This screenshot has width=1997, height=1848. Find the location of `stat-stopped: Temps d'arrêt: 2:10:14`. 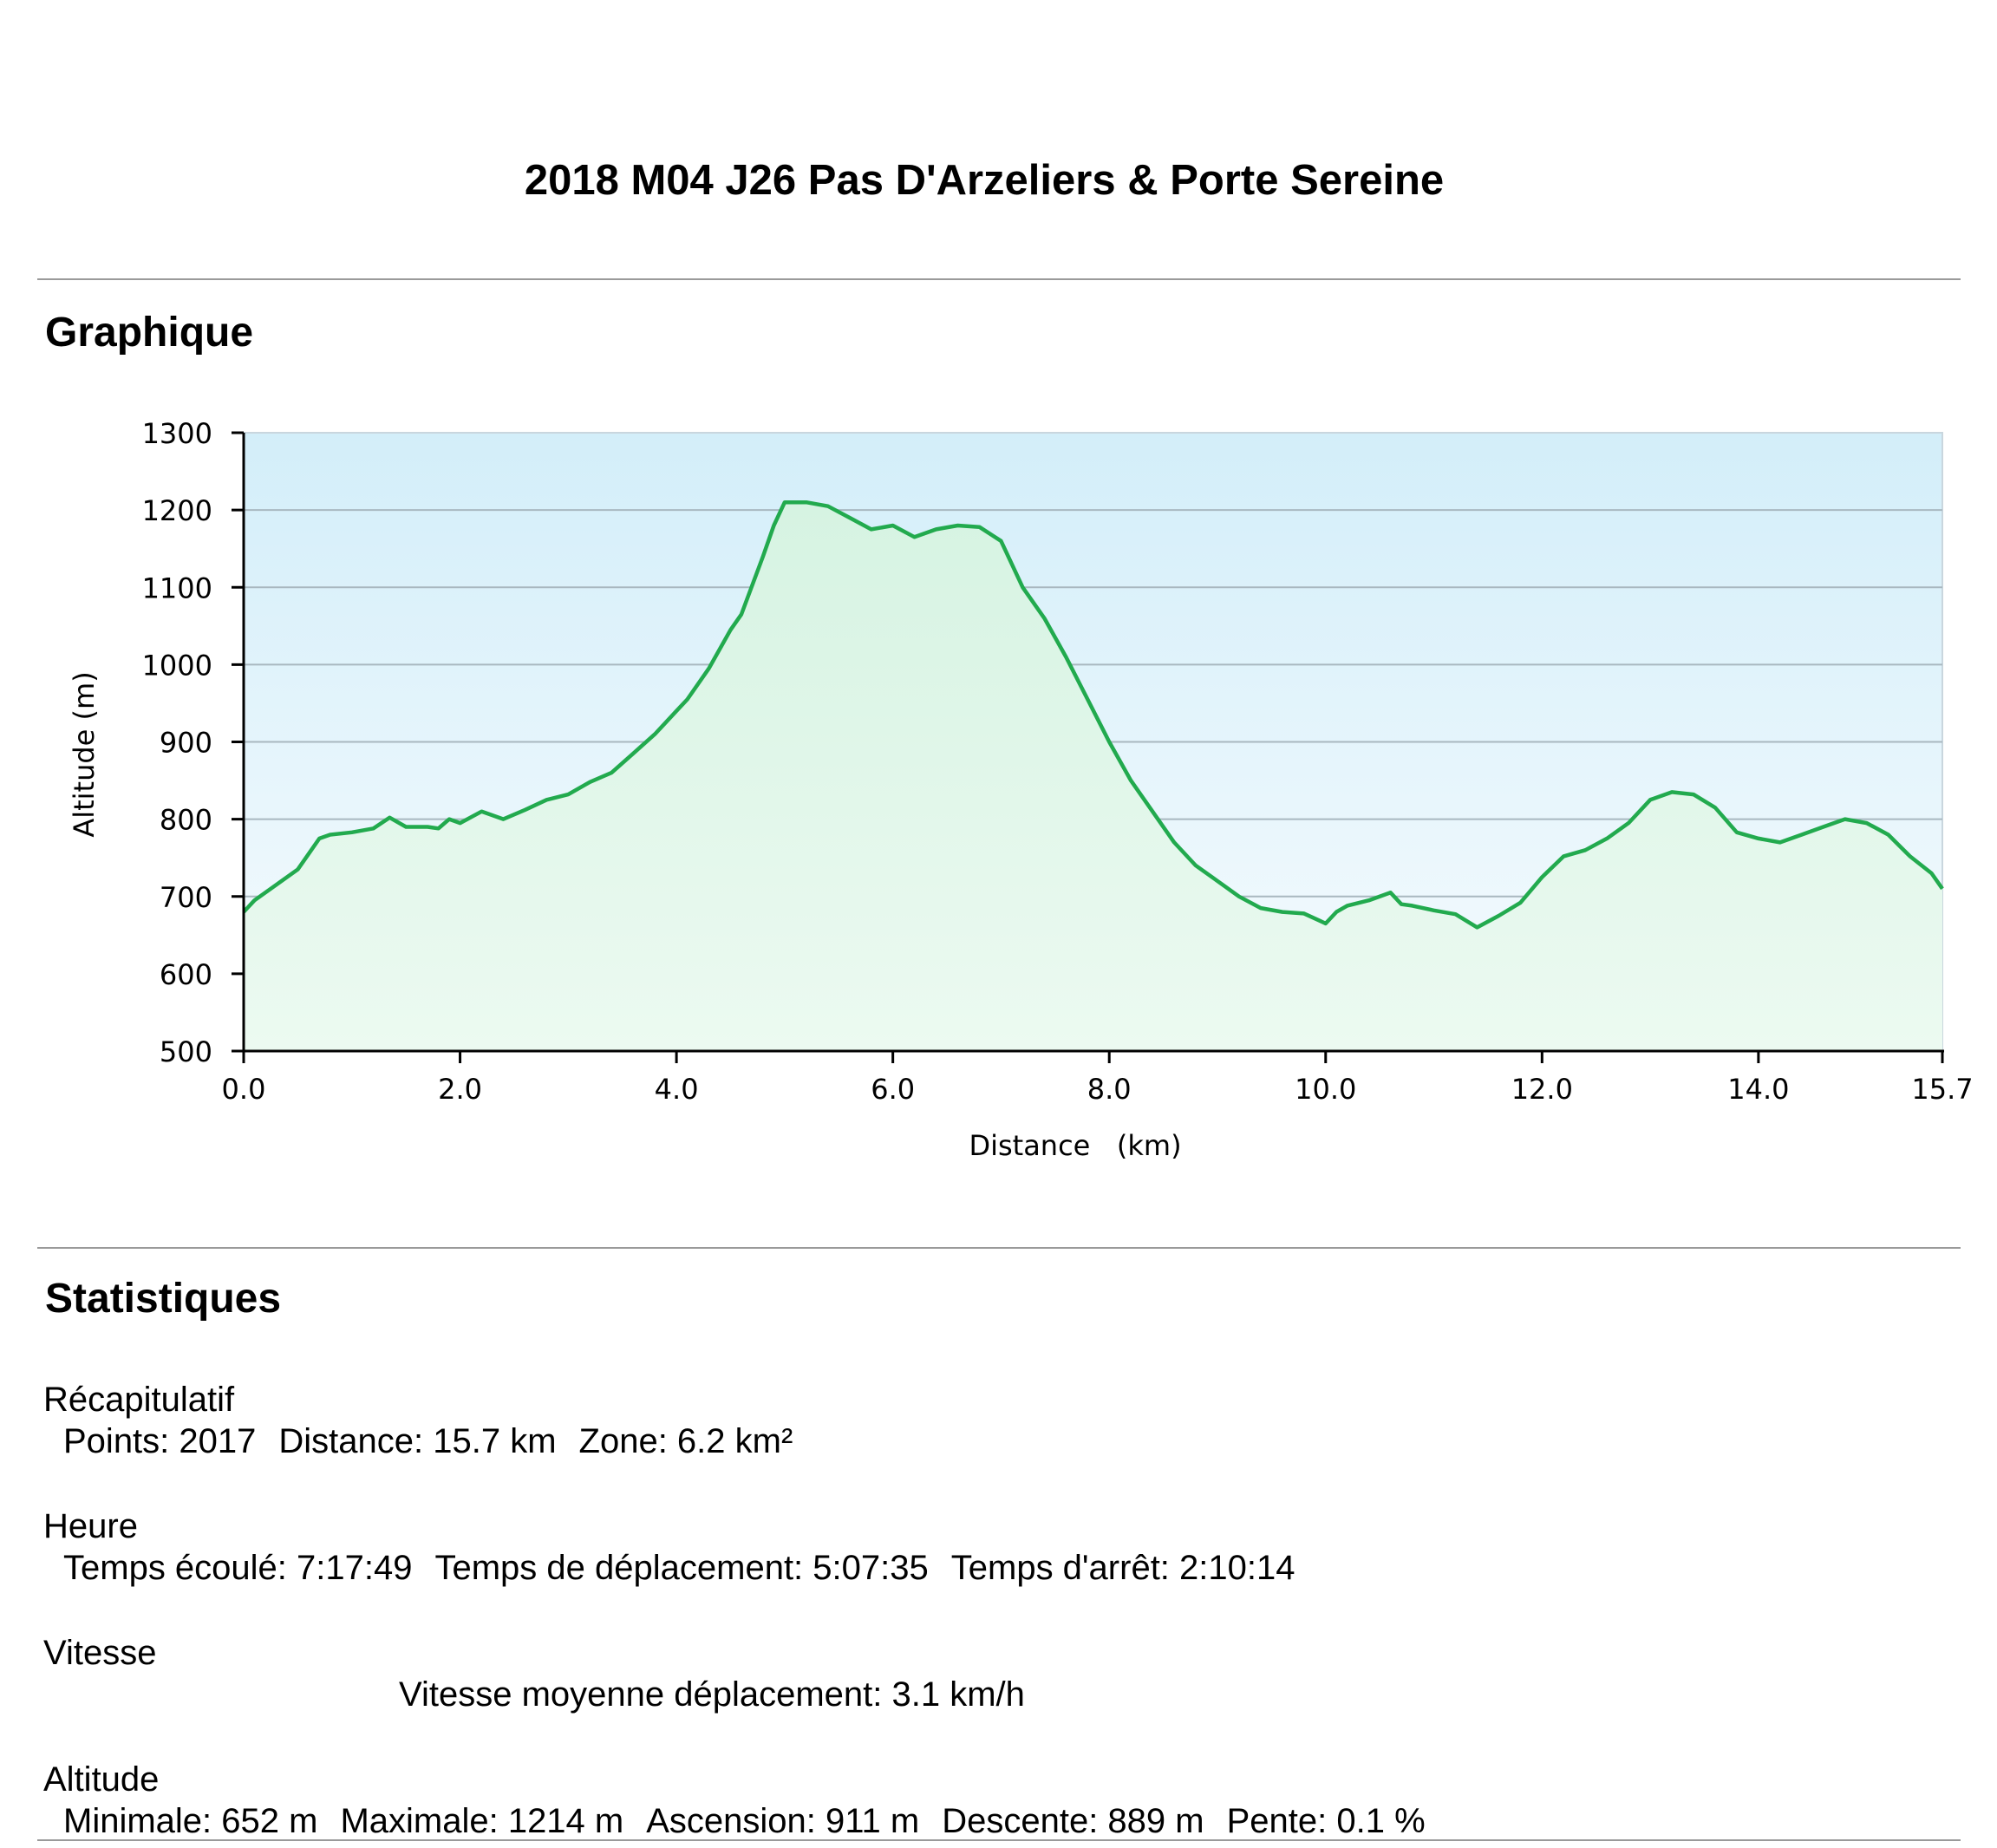

stat-stopped: Temps d'arrêt: 2:10:14 is located at coordinates (1122, 1568).